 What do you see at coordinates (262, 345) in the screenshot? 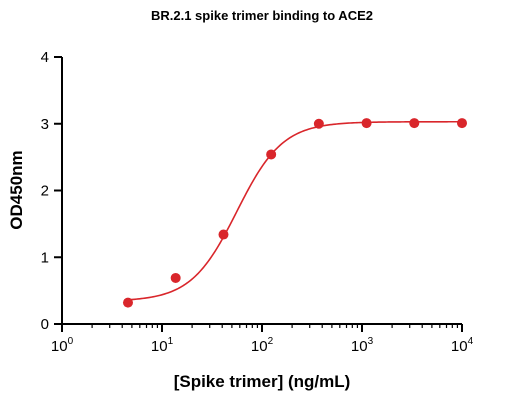
I see `x-tick-label: 10²` at bounding box center [262, 345].